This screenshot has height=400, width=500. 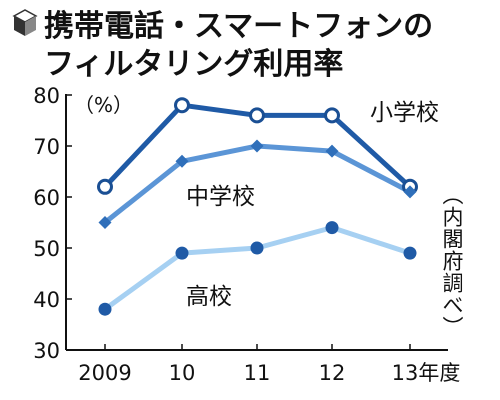 What do you see at coordinates (46, 300) in the screenshot?
I see `y-tick-label: 40` at bounding box center [46, 300].